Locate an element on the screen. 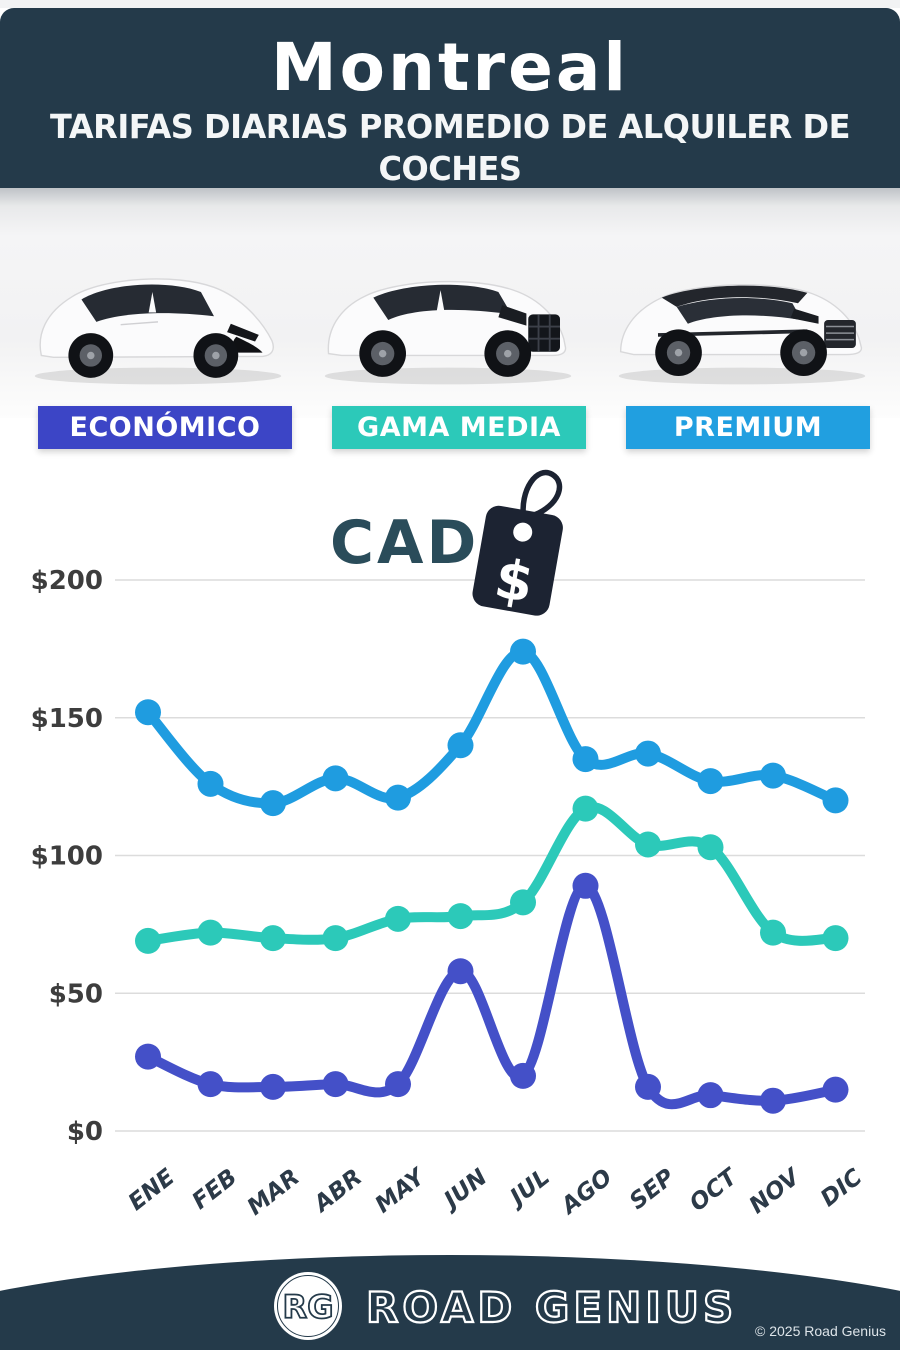  car-gama-media-image is located at coordinates (448, 332).